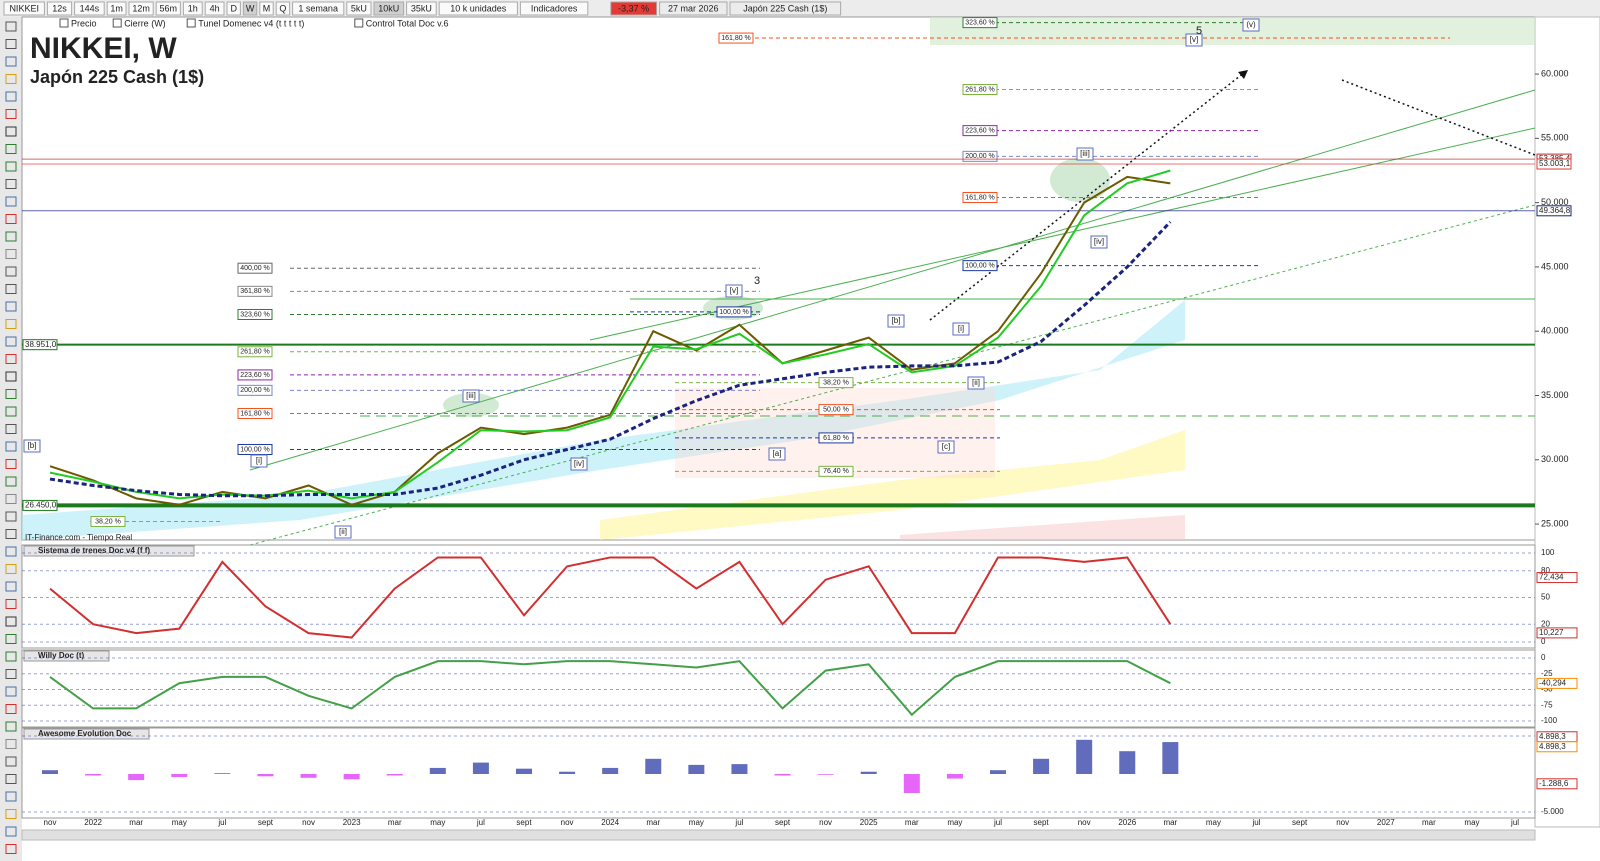 Image resolution: width=1600 pixels, height=861 pixels. I want to click on units-button: 5kU, so click(359, 8).